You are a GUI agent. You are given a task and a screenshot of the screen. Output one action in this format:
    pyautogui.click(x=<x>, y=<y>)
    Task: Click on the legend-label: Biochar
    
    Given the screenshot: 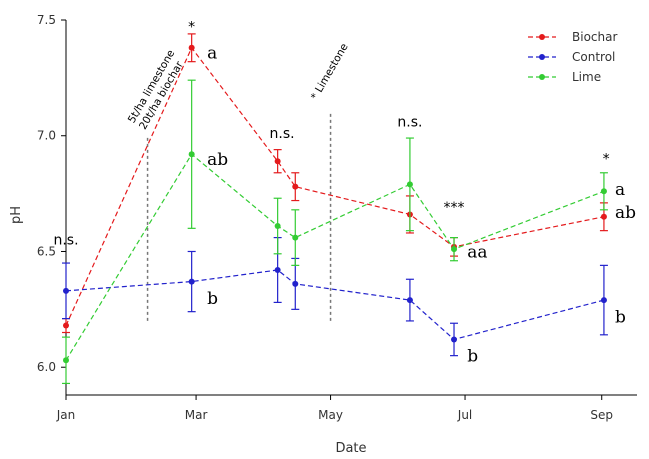 What is the action you would take?
    pyautogui.click(x=594, y=37)
    